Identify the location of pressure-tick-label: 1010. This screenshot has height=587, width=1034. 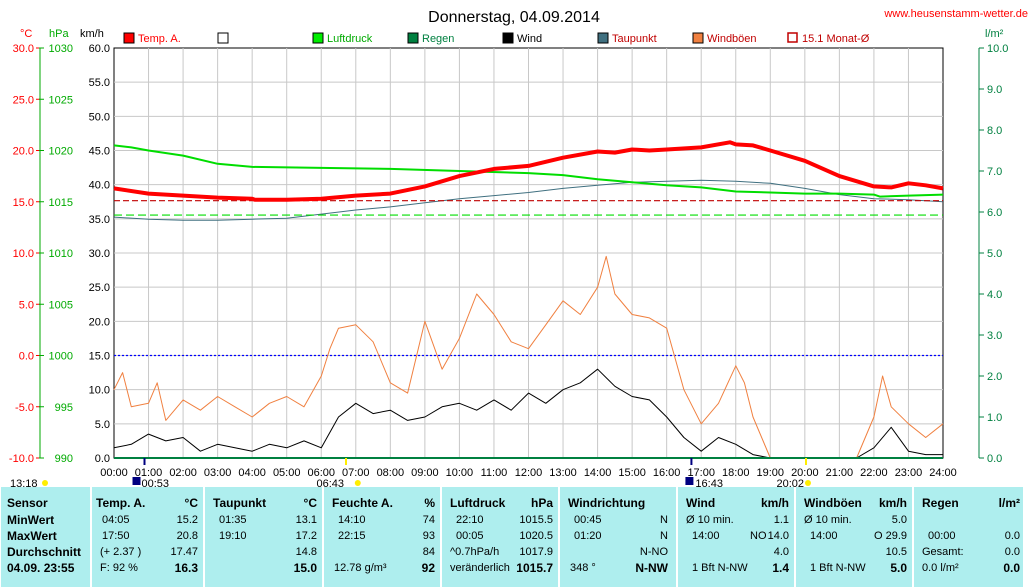
(61, 254).